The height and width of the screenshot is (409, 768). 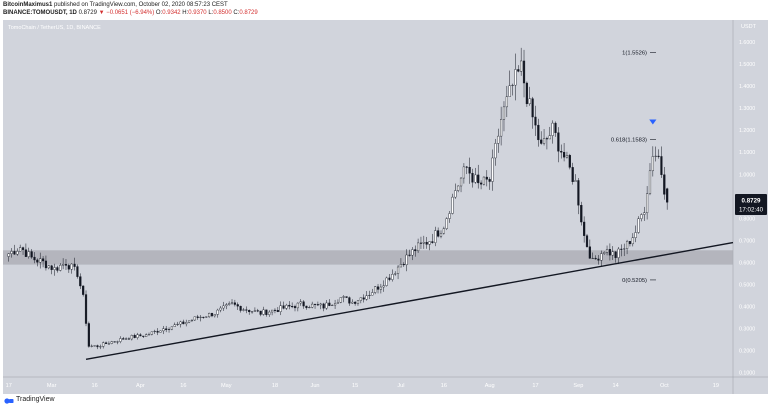 What do you see at coordinates (749, 27) in the screenshot?
I see `currency-label: USDT` at bounding box center [749, 27].